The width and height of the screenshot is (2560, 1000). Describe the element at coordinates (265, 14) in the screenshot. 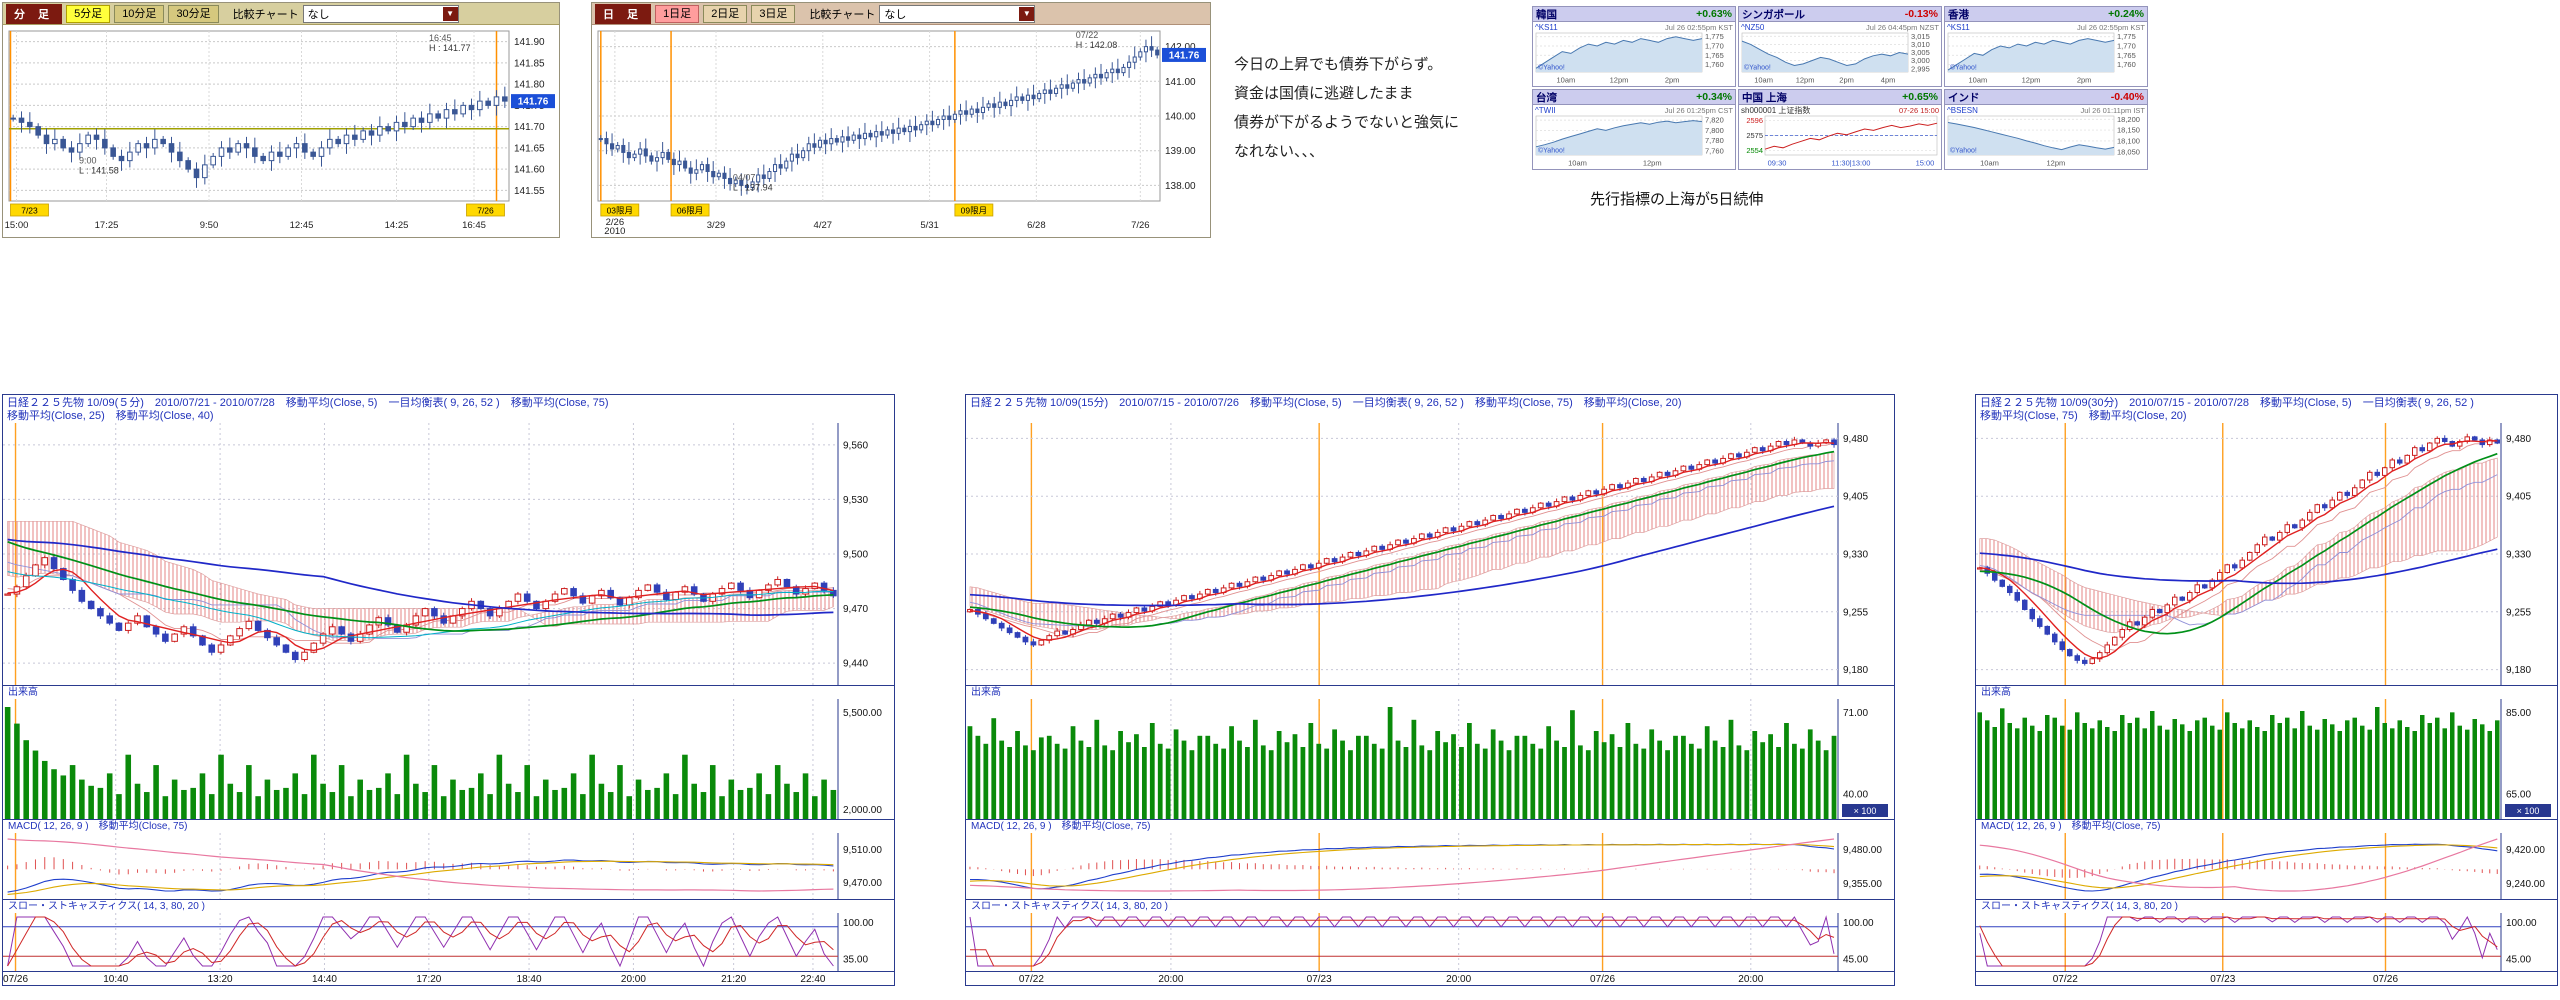

I see `compare-chart-label: 比較チャート` at that location.